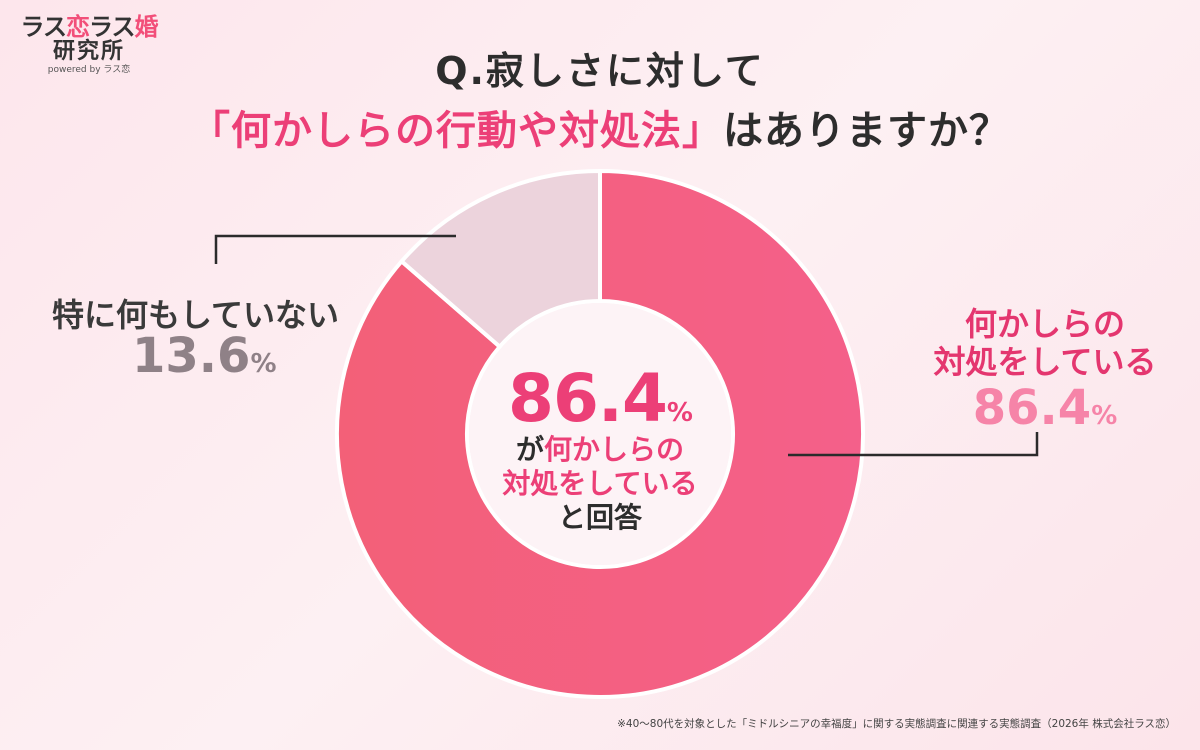 This screenshot has width=1200, height=750. I want to click on center-caption-line1: が何かしらの, so click(600, 448).